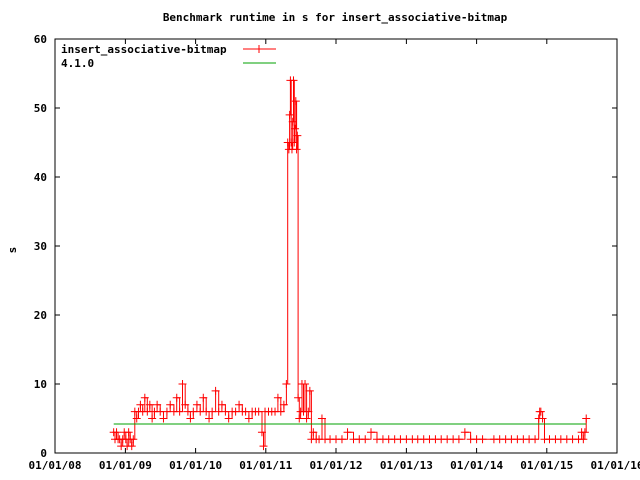  What do you see at coordinates (77, 63) in the screenshot?
I see `legend-label: 4.1.0` at bounding box center [77, 63].